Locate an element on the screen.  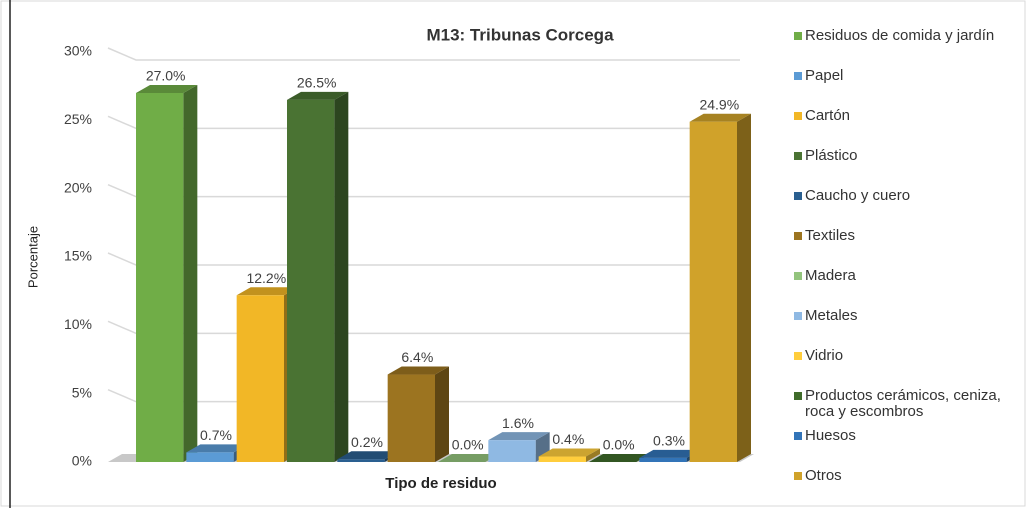
data-label: 24.9% is located at coordinates (719, 104).